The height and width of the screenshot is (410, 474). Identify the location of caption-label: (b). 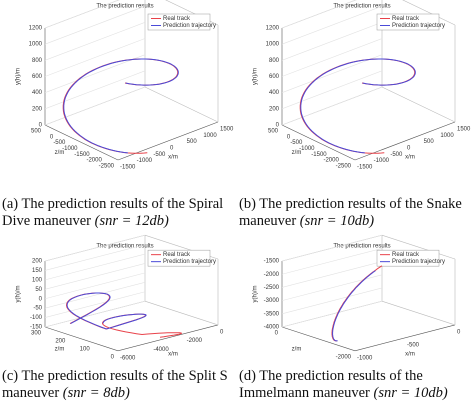
(247, 204).